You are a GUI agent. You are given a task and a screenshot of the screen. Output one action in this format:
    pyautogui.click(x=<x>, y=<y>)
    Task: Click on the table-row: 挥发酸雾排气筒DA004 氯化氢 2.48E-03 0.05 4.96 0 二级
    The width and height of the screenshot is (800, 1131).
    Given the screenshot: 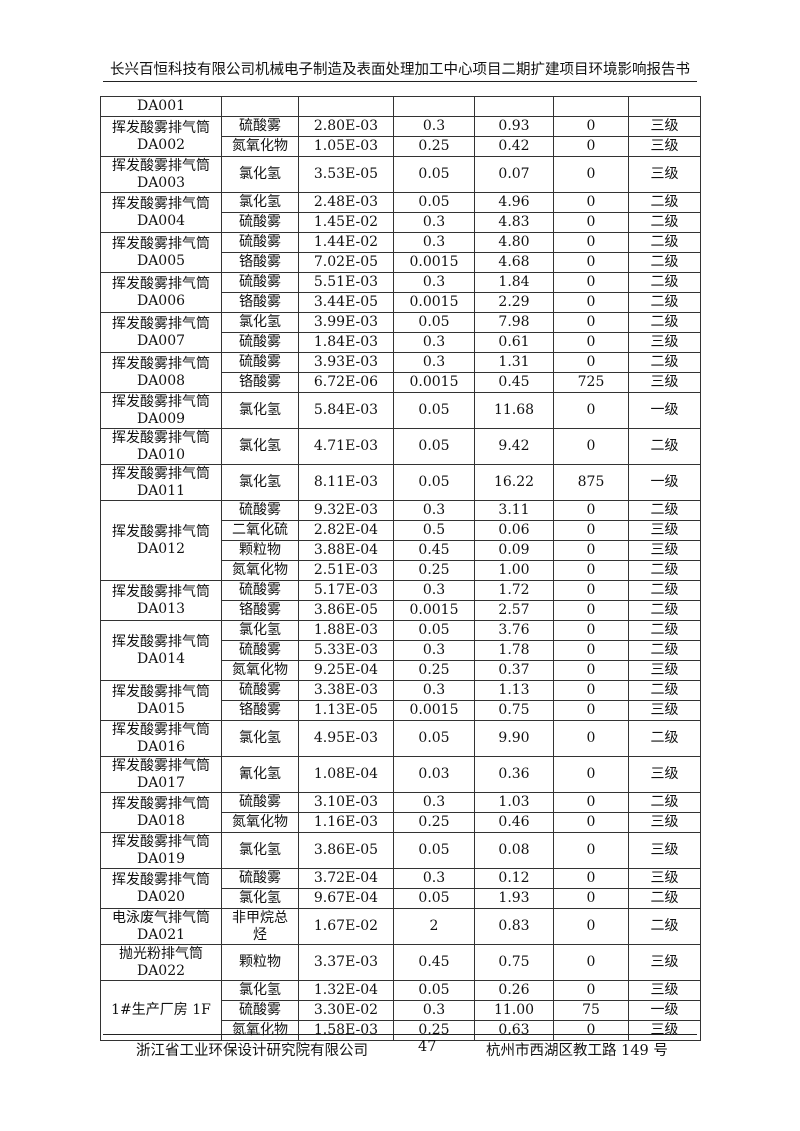 What is the action you would take?
    pyautogui.click(x=400, y=212)
    